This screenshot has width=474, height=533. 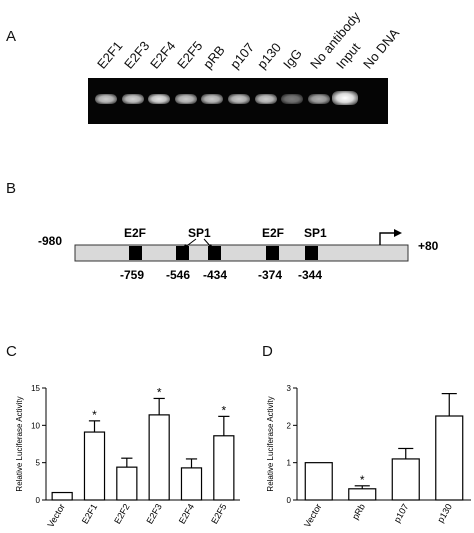 What do you see at coordinates (215, 275) in the screenshot?
I see `position-label-3: -434` at bounding box center [215, 275].